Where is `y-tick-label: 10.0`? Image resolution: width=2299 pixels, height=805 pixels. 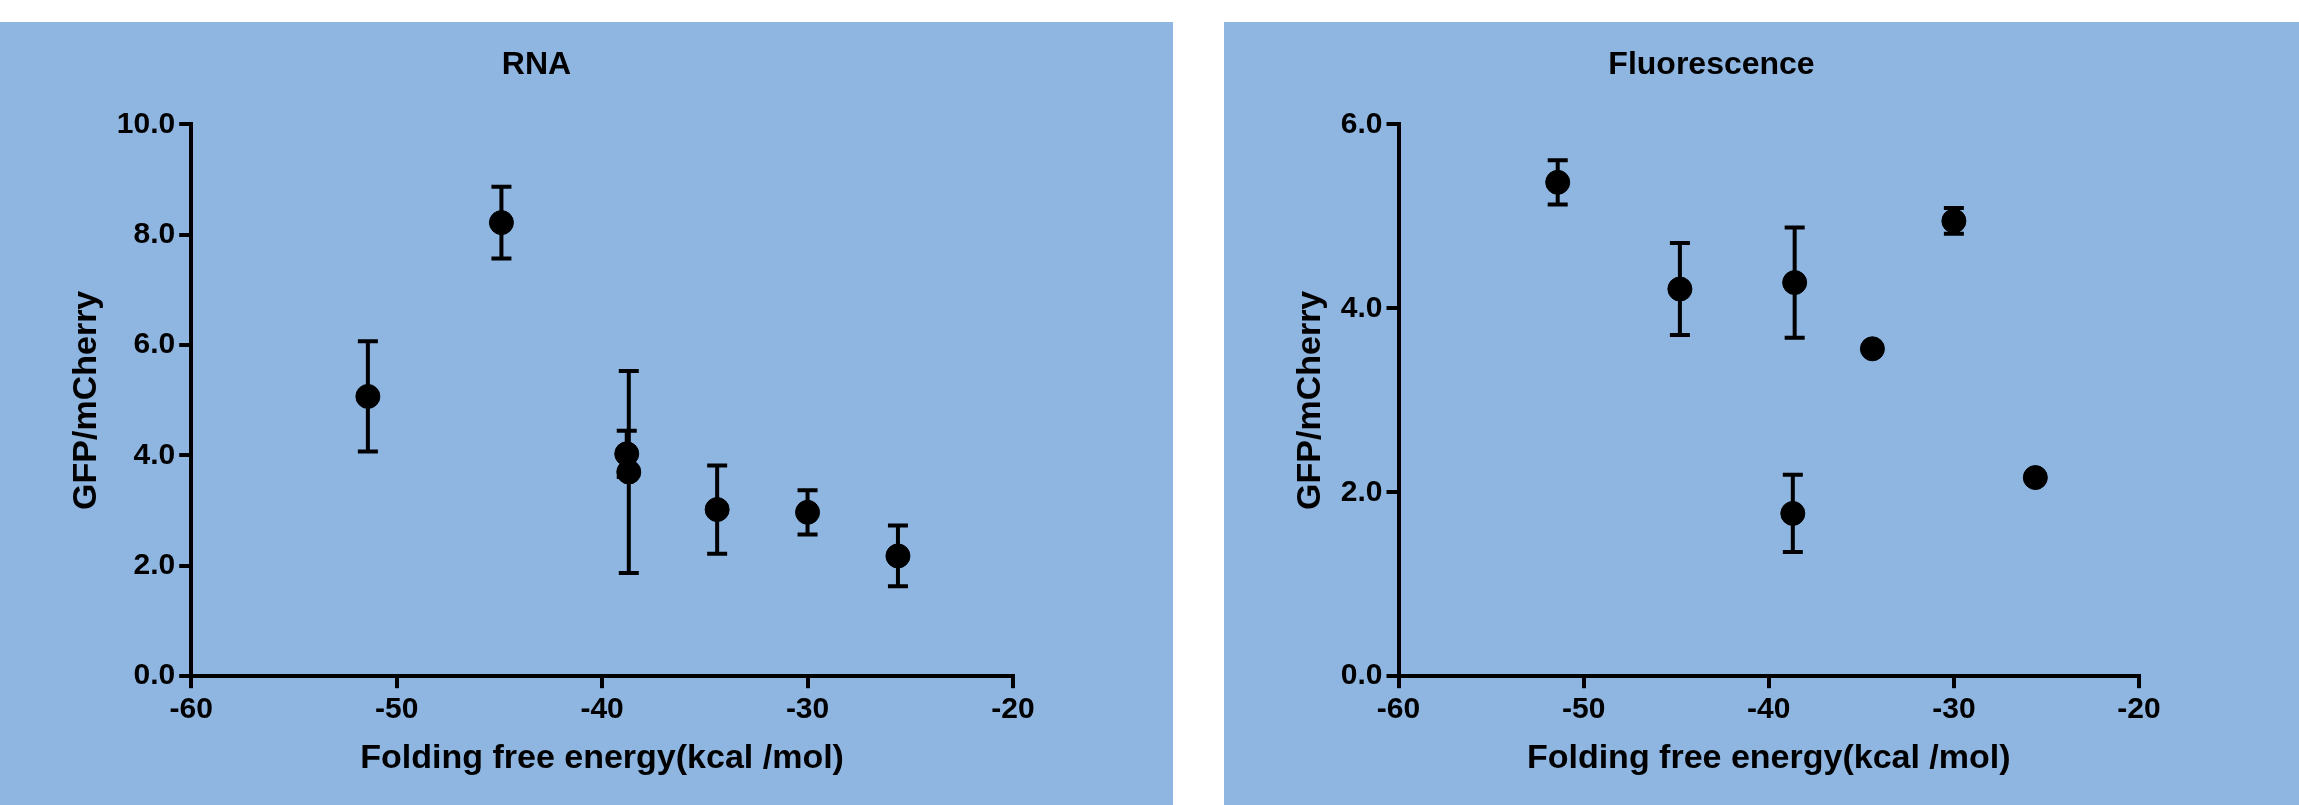
y-tick-label: 10.0 is located at coordinates (146, 122).